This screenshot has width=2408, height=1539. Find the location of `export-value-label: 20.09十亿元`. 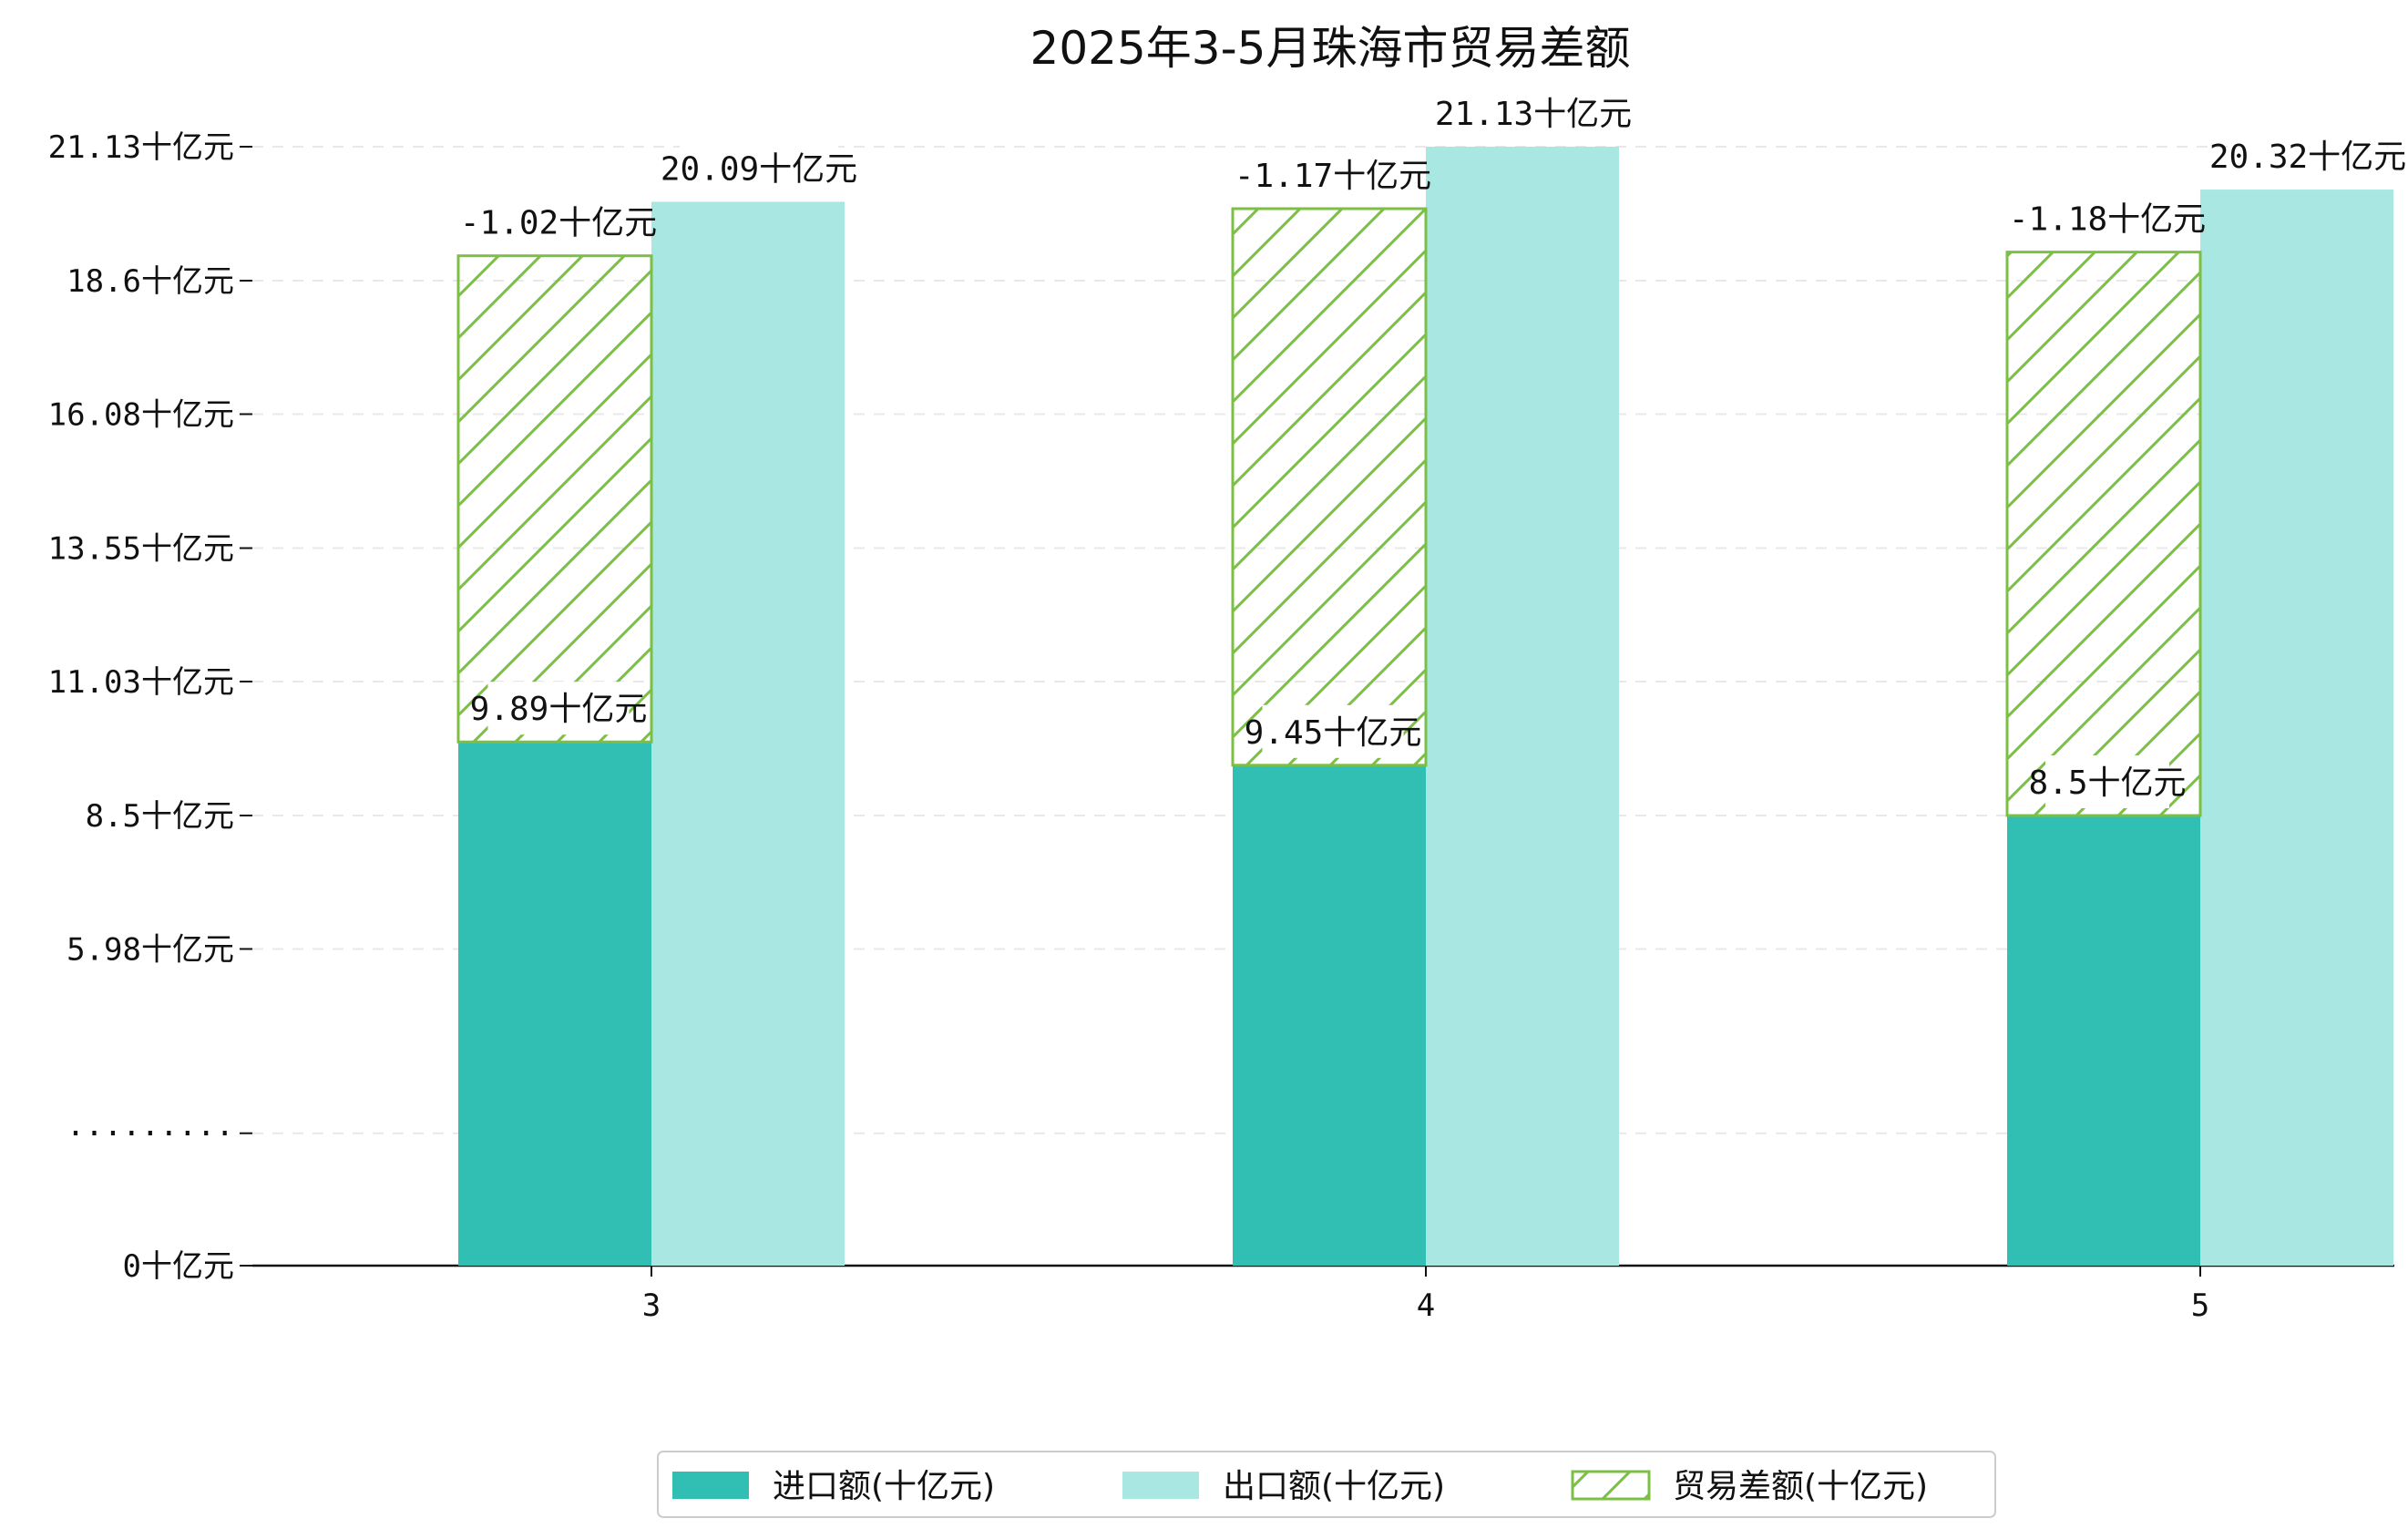

export-value-label: 20.09十亿元 is located at coordinates (759, 169).